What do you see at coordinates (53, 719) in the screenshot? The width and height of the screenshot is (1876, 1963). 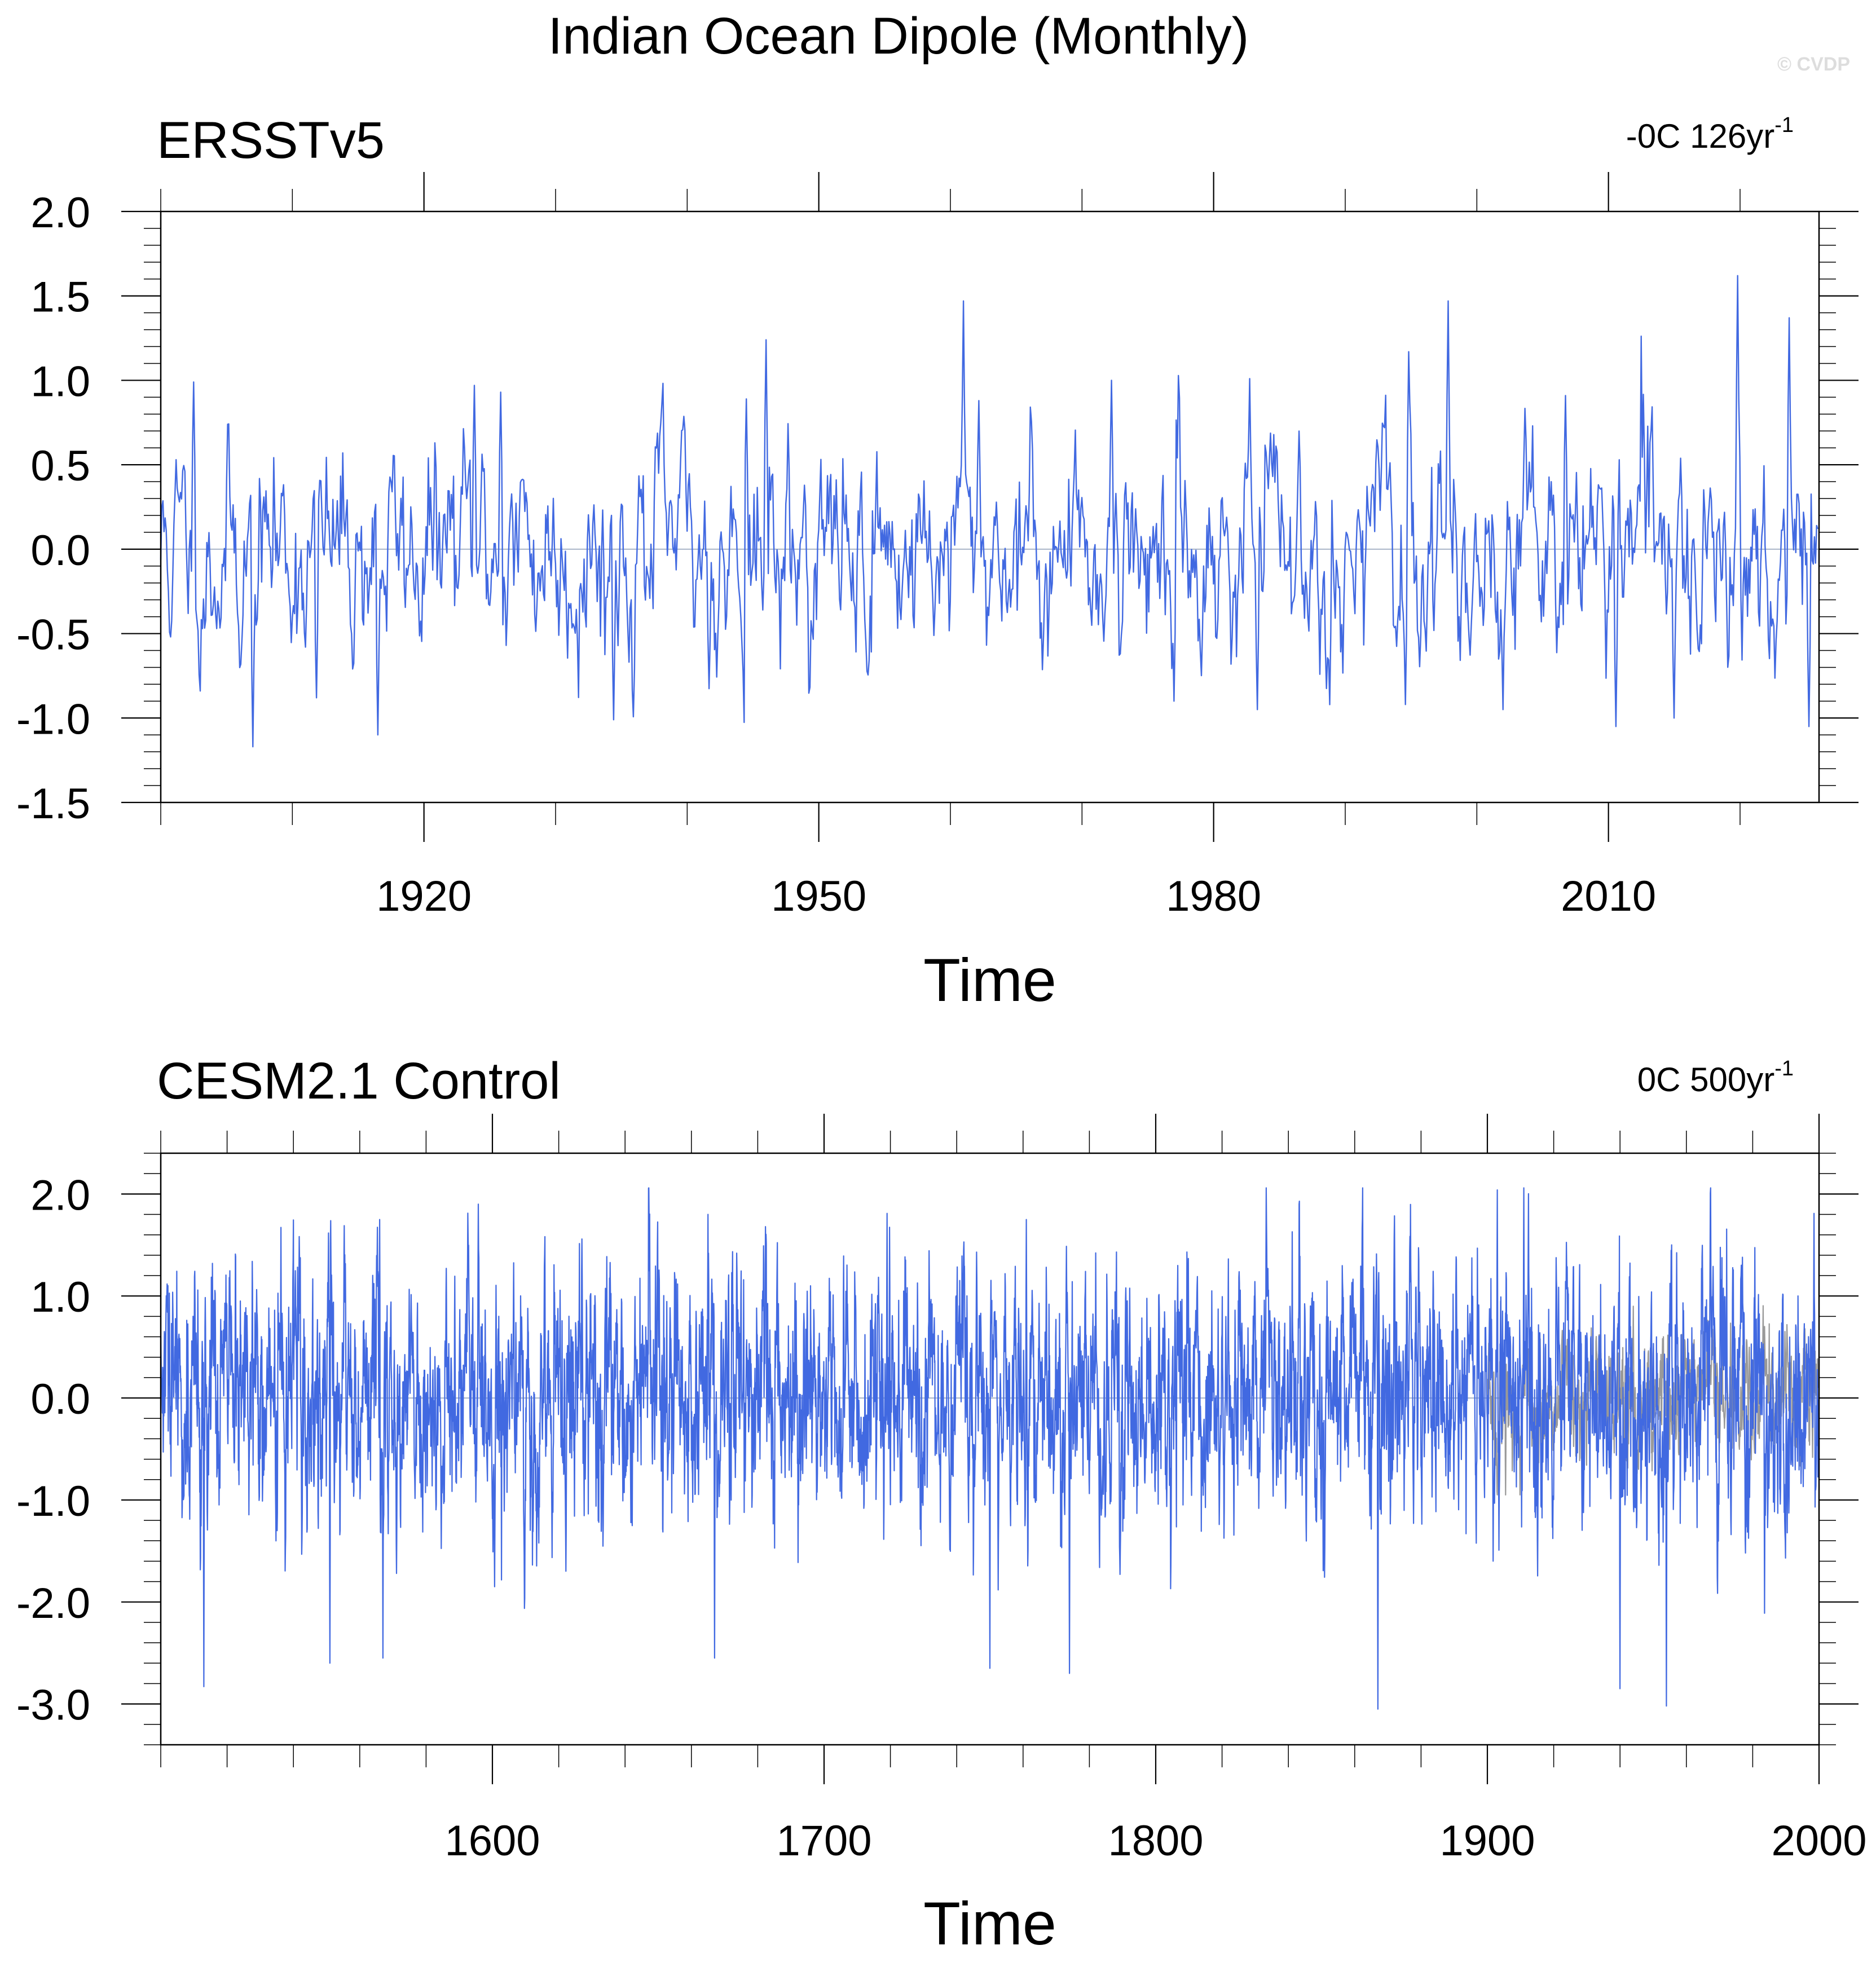 I see `y-tick-label-ersstv5: -1.0` at bounding box center [53, 719].